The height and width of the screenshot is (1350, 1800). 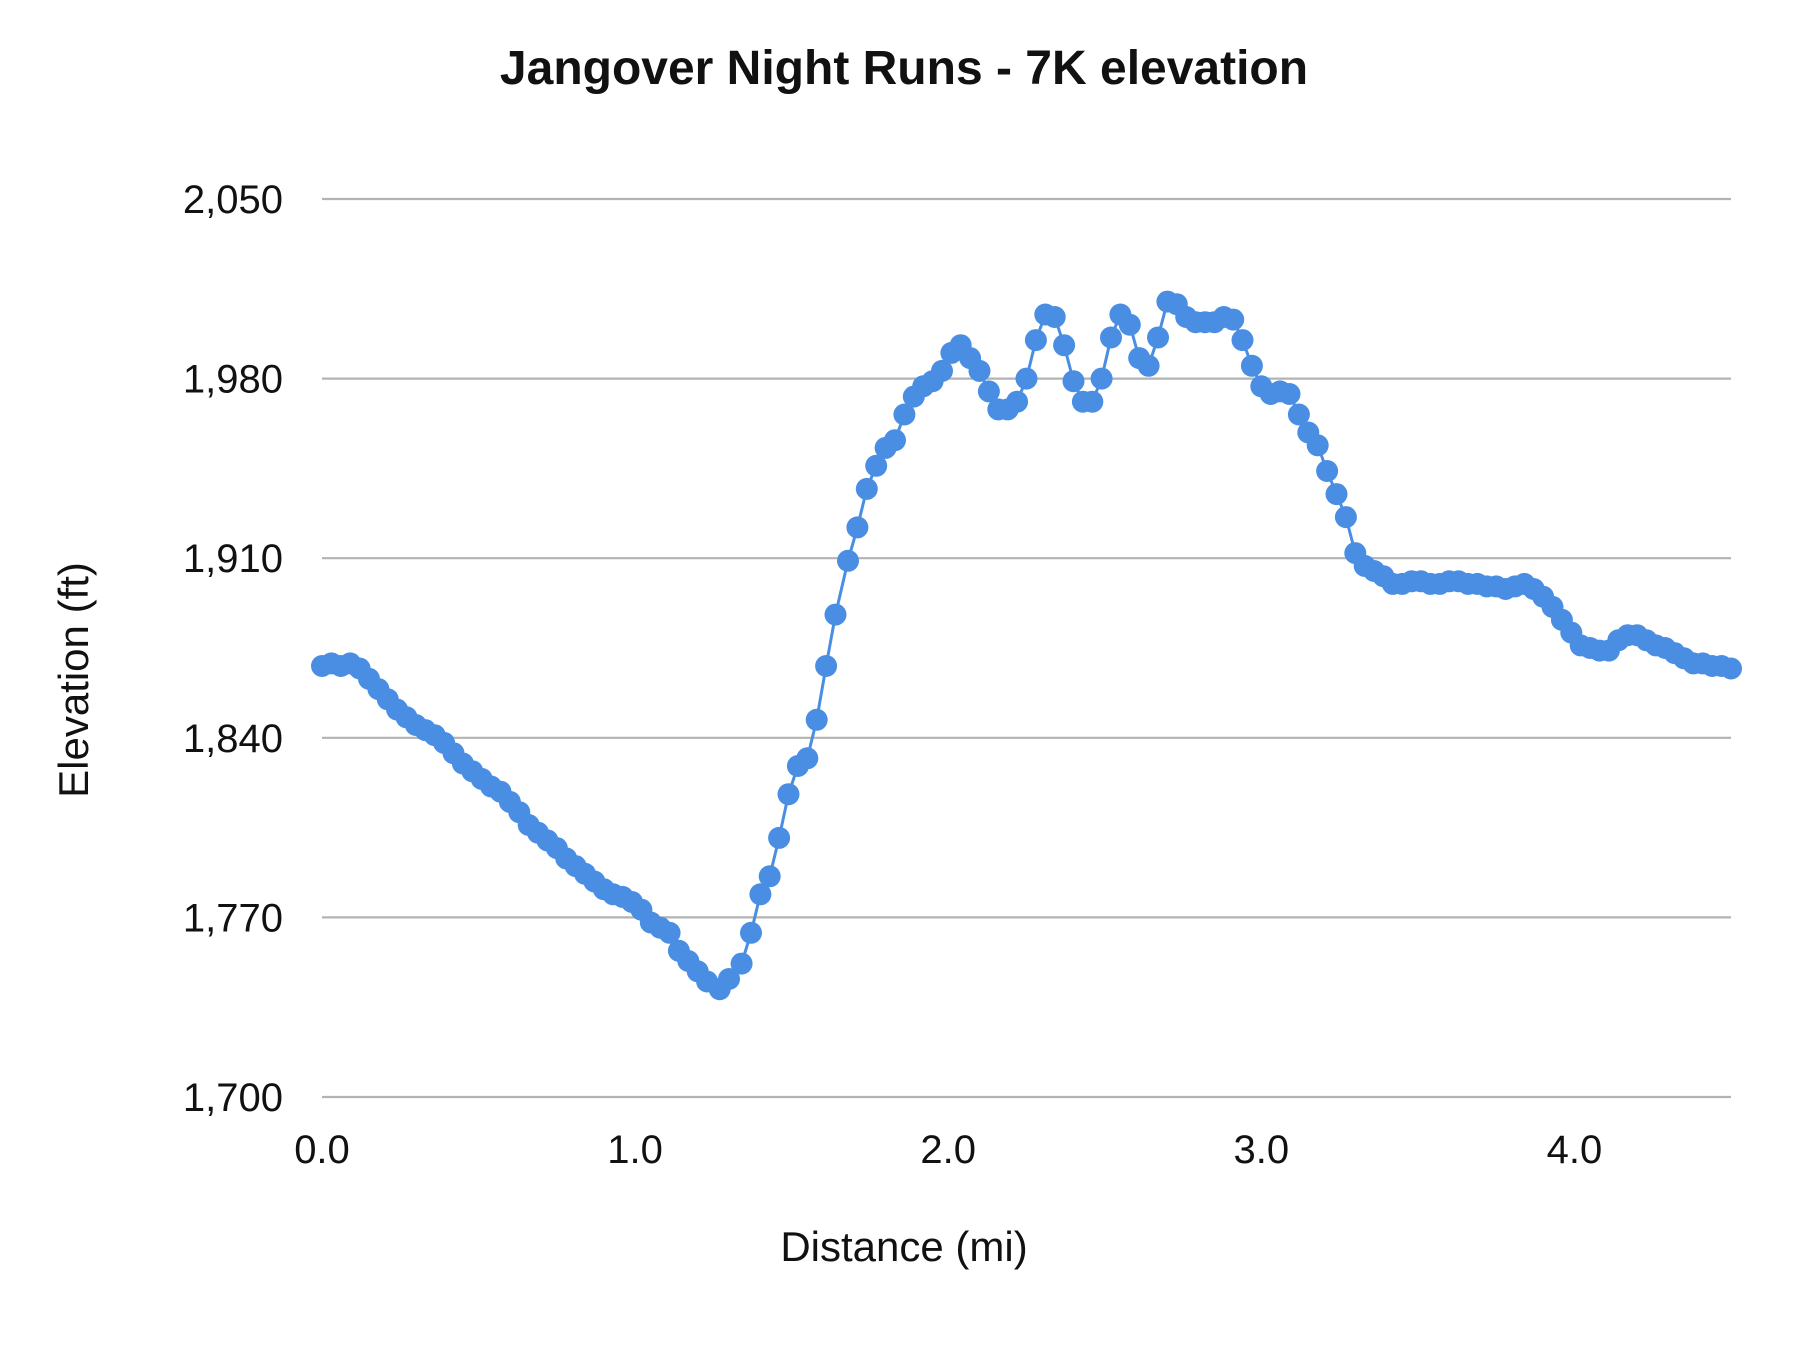 I want to click on y-tick-label: 1,840, so click(x=233, y=739).